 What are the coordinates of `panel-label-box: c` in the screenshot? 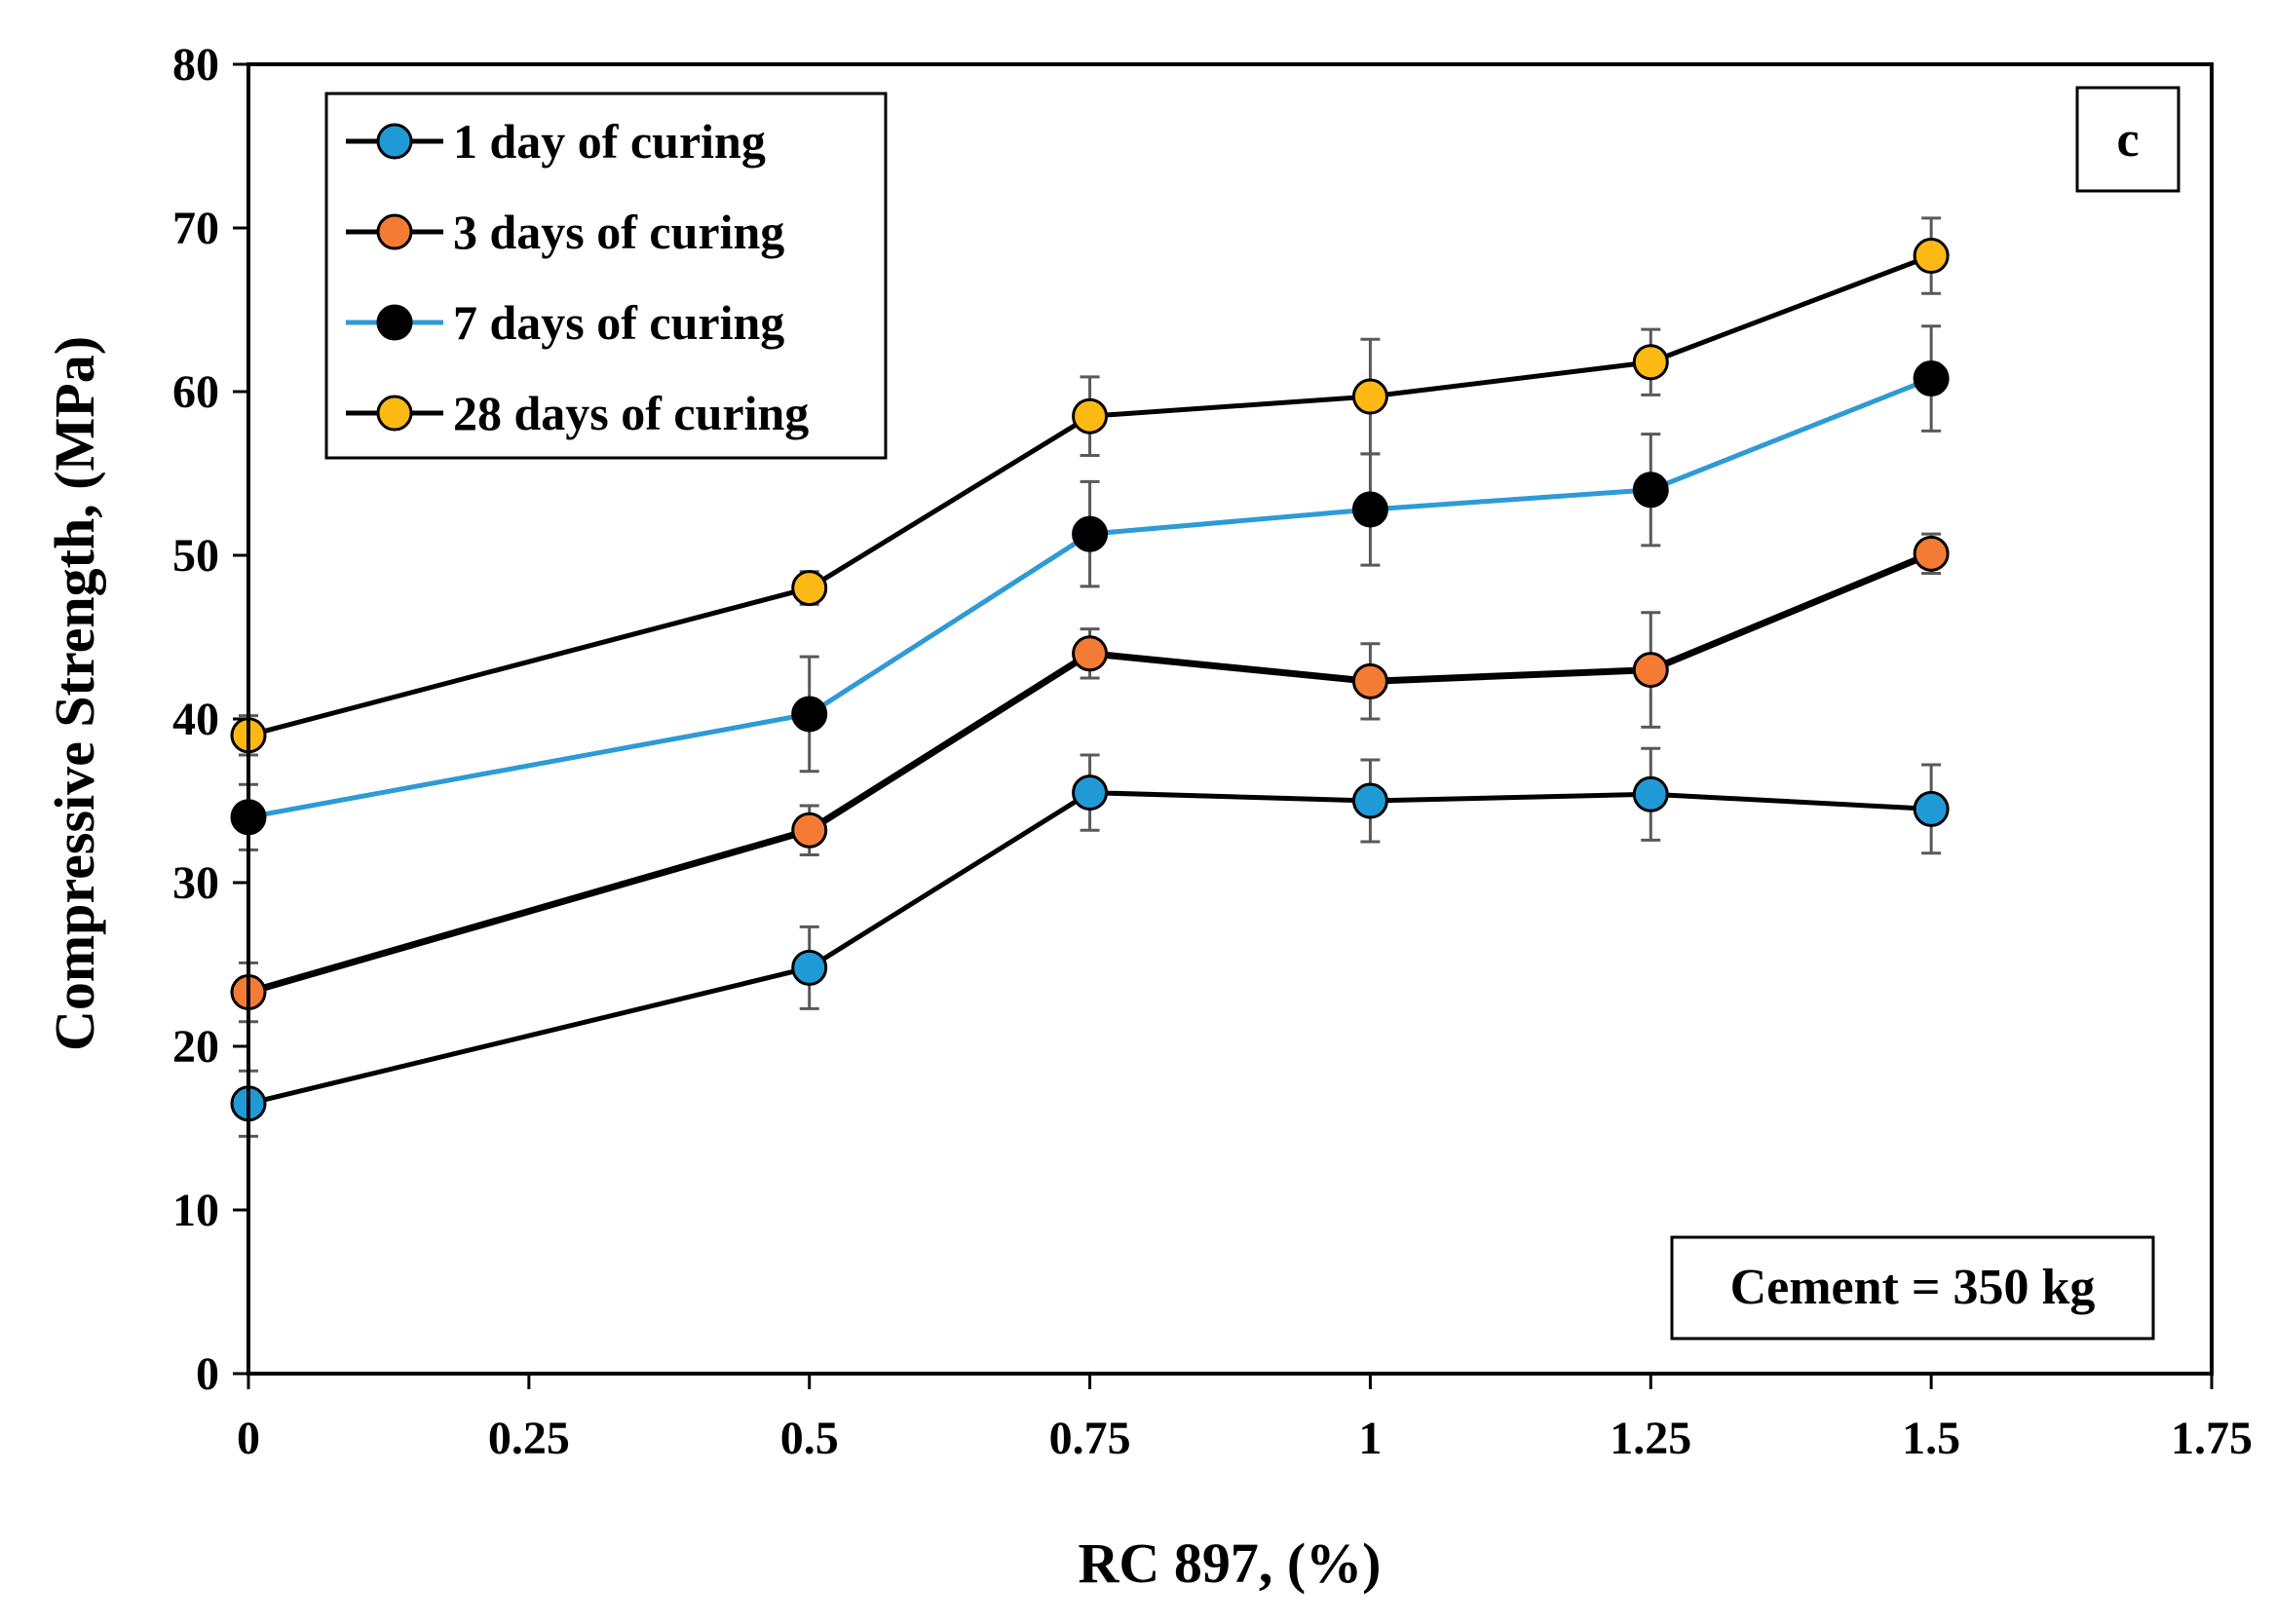 It's located at (2127, 139).